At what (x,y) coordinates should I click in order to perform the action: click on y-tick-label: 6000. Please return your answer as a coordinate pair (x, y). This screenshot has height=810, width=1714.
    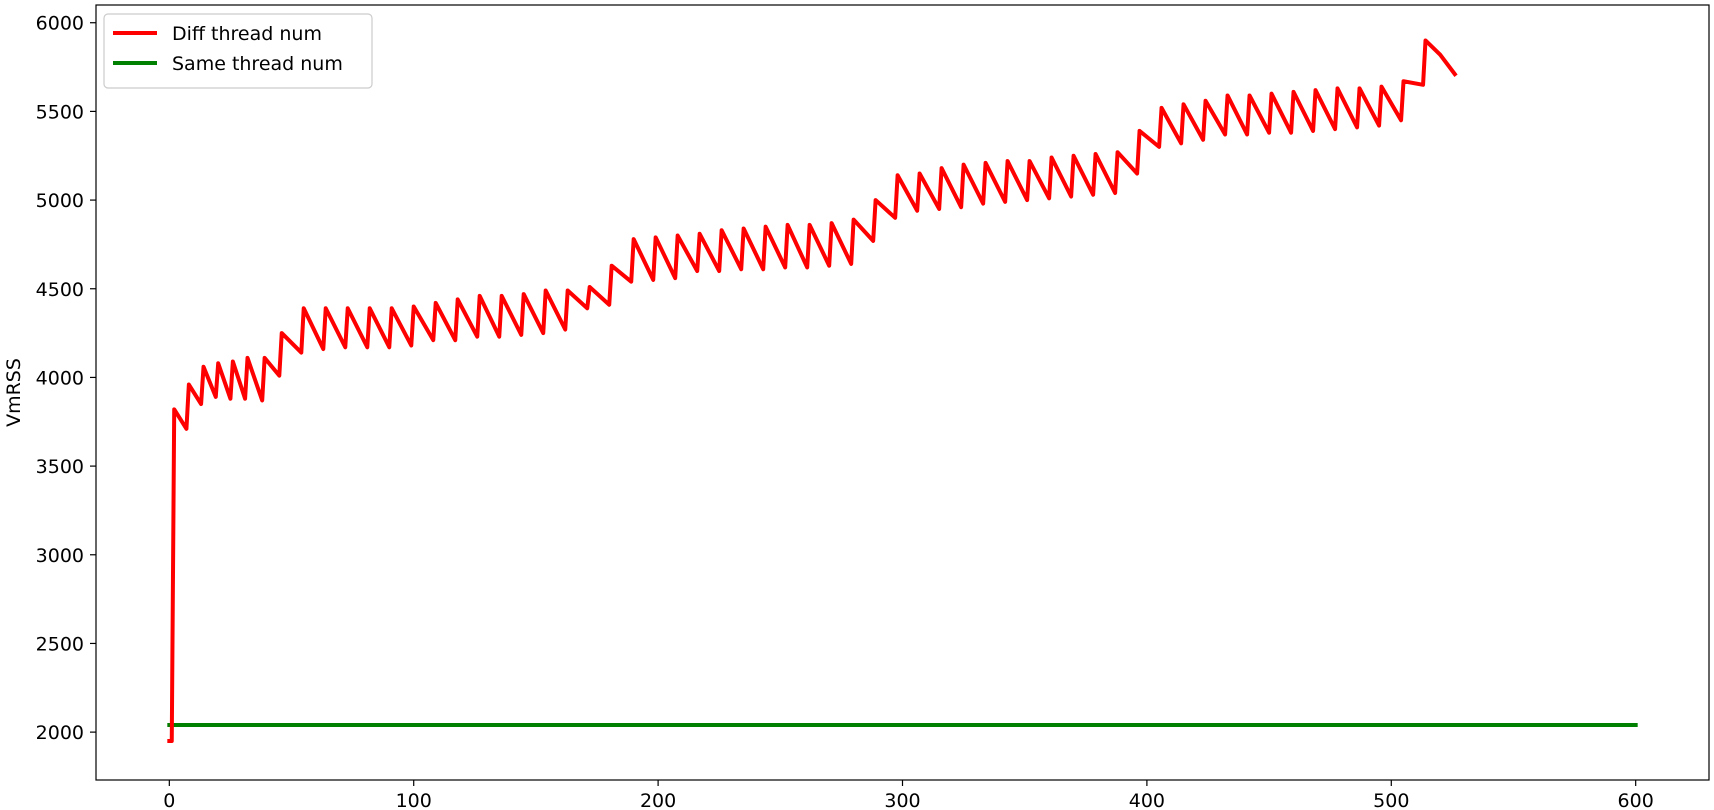
    Looking at the image, I should click on (60, 24).